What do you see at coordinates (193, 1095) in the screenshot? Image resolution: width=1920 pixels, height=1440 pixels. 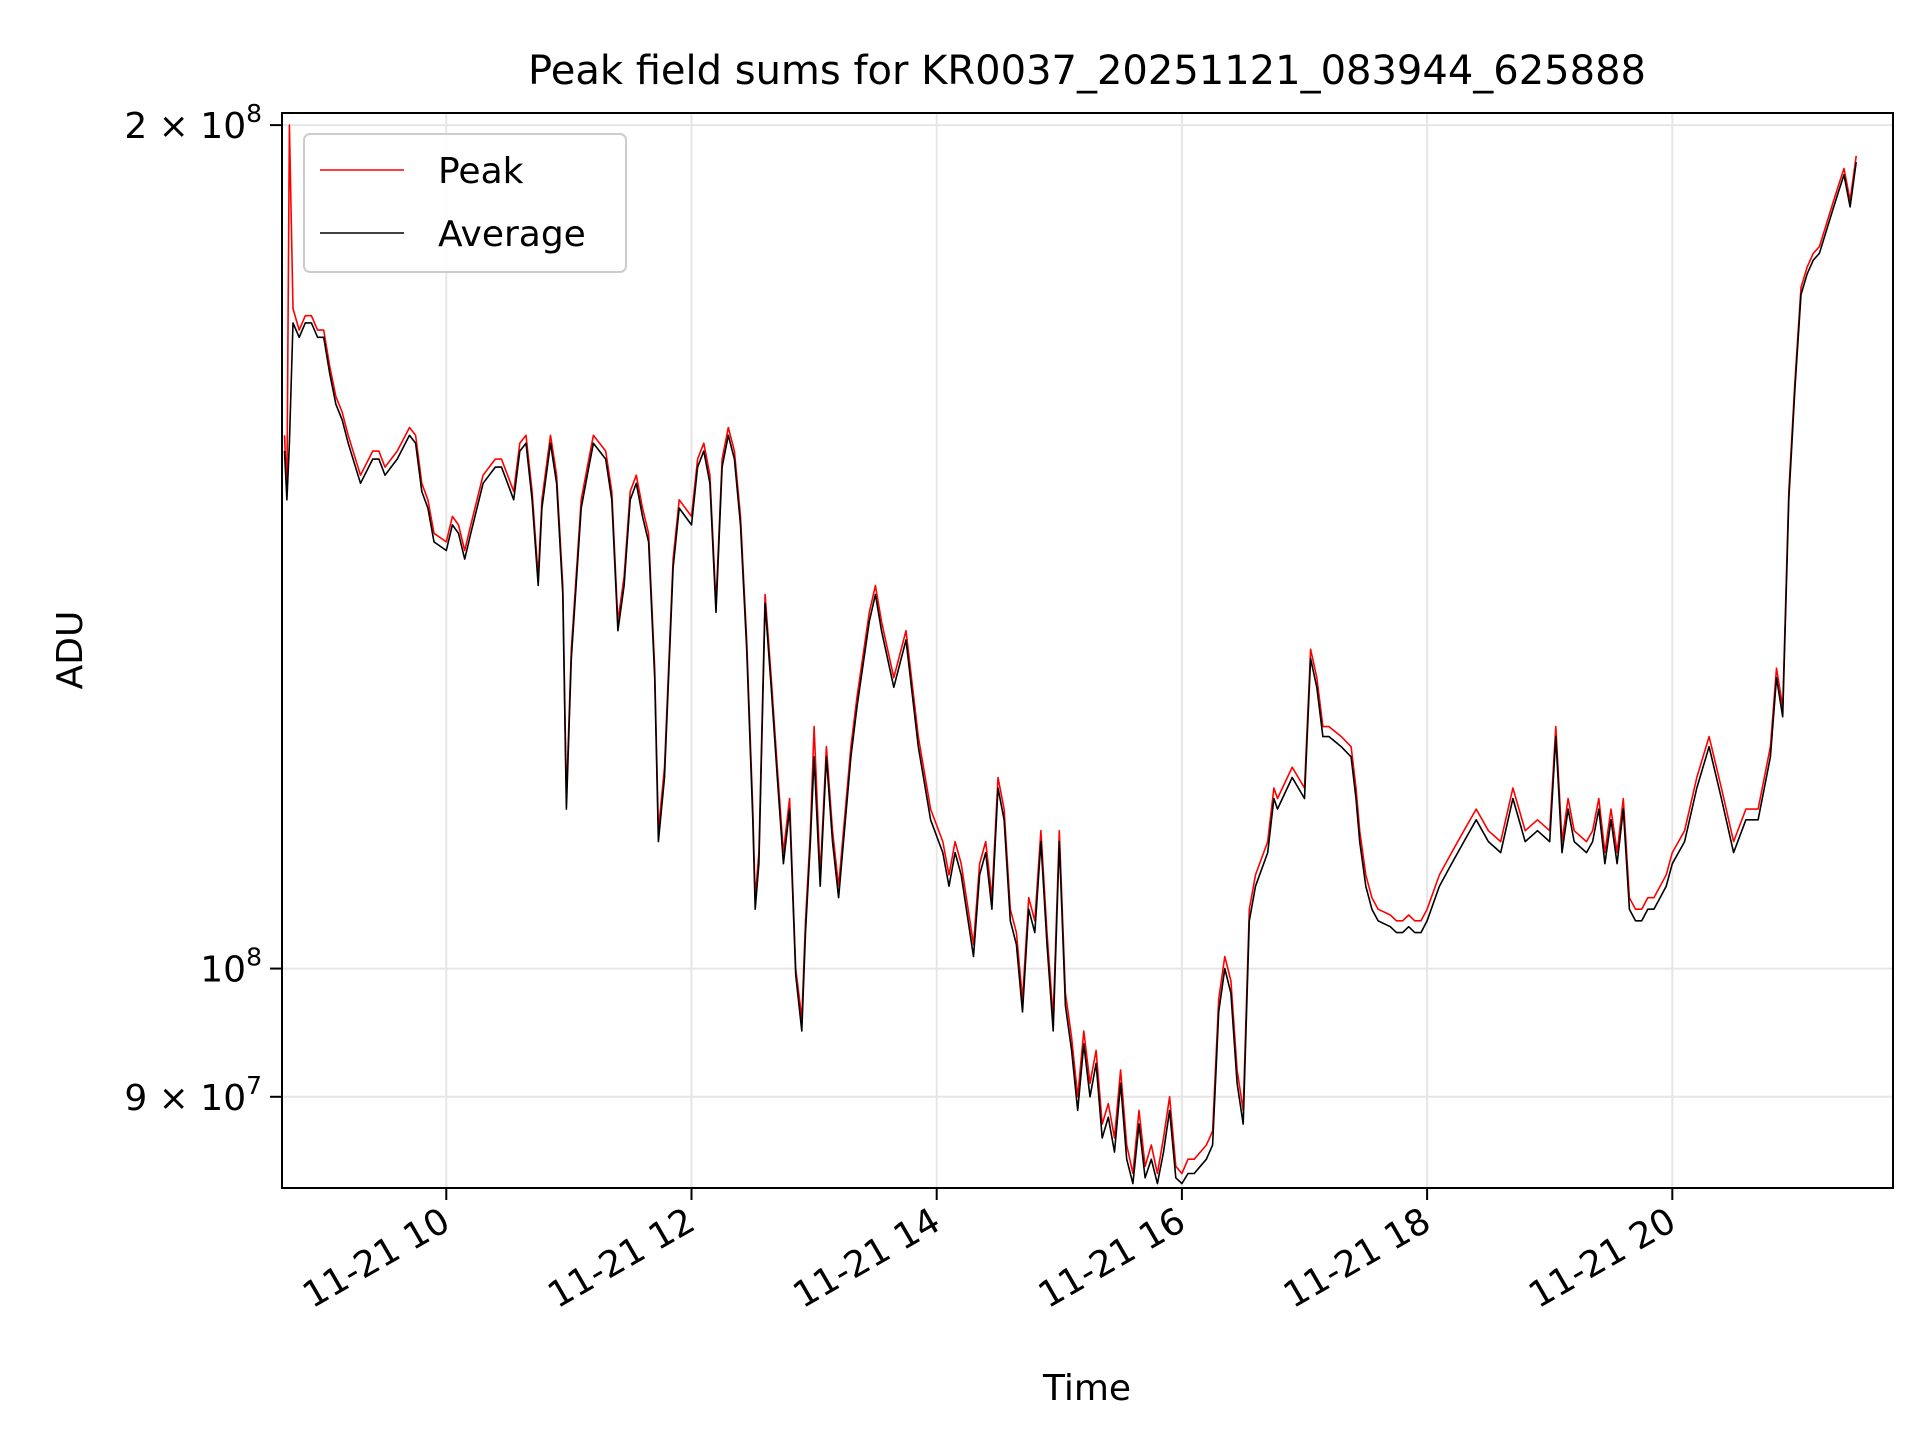 I see `y-tick-label: 9 × 107` at bounding box center [193, 1095].